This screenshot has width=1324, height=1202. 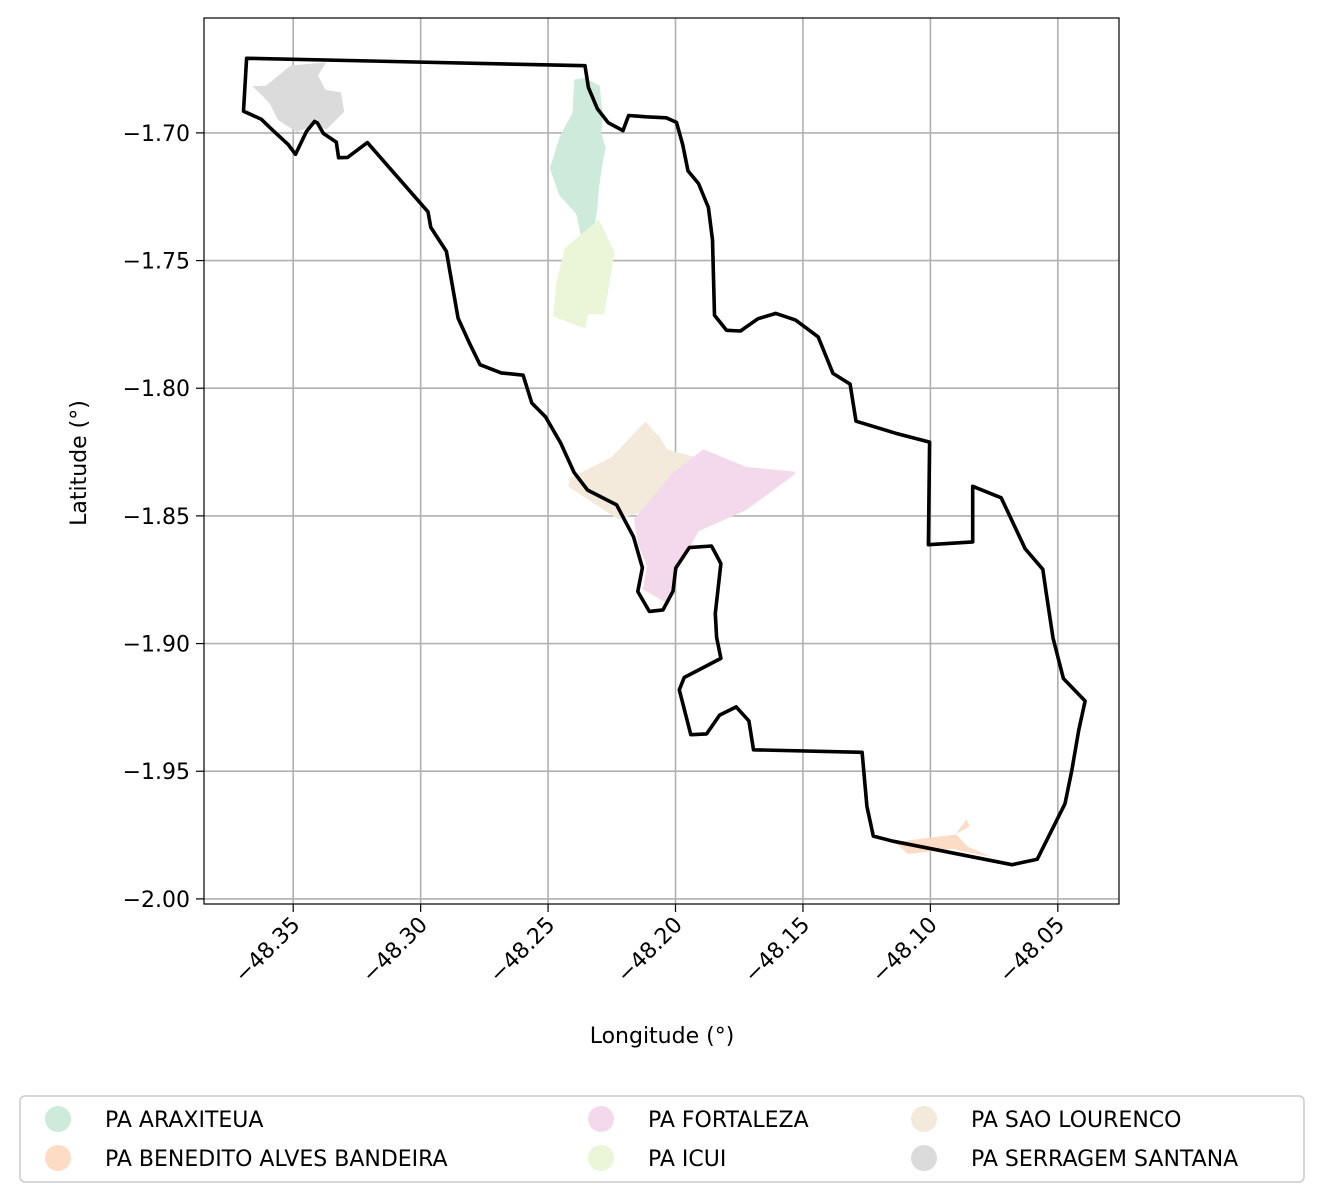 What do you see at coordinates (156, 262) in the screenshot?
I see `y-tick-label-1: −1.75` at bounding box center [156, 262].